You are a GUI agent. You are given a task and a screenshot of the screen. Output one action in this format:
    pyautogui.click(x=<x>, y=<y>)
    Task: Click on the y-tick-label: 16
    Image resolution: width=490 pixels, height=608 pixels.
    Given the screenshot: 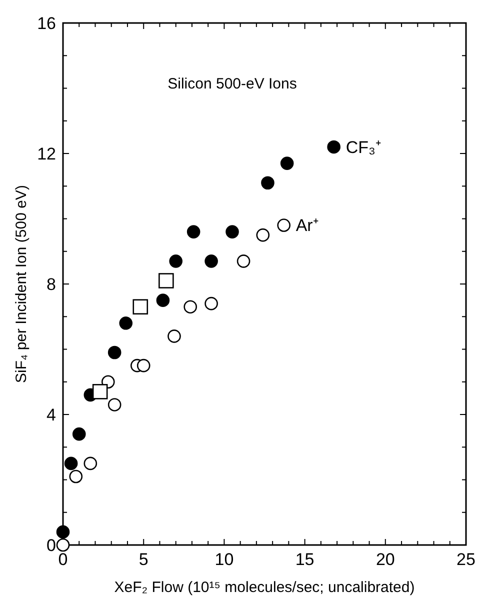 What is the action you would take?
    pyautogui.click(x=46, y=23)
    